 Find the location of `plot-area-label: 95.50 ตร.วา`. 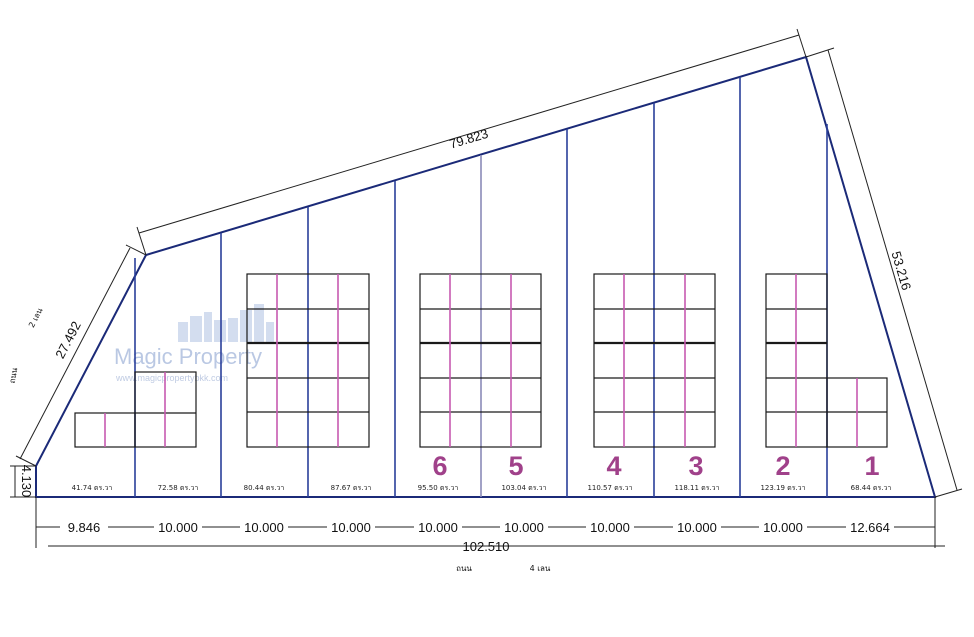

plot-area-label: 95.50 ตร.วา is located at coordinates (438, 488).